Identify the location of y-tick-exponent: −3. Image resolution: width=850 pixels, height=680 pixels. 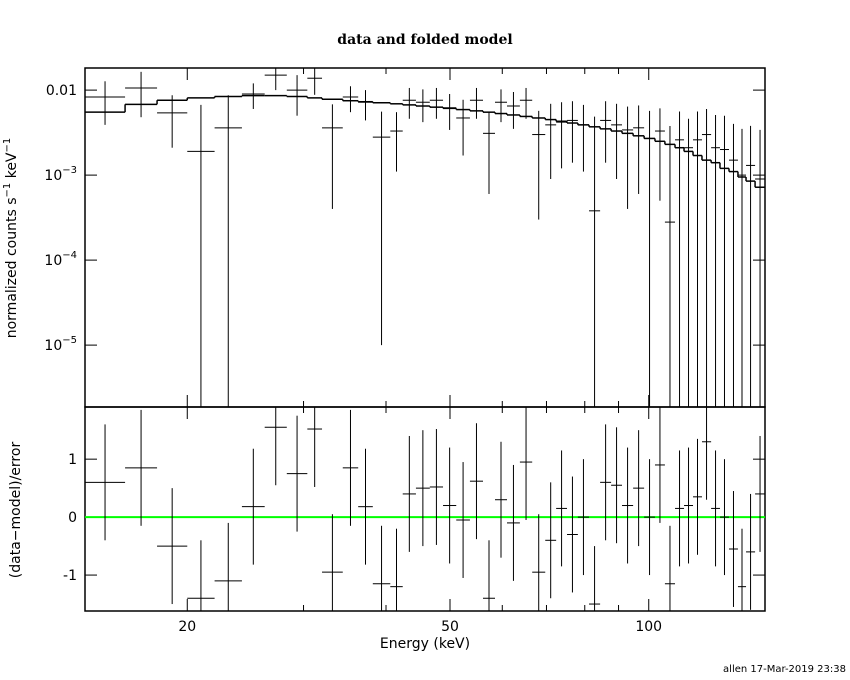
(69, 170).